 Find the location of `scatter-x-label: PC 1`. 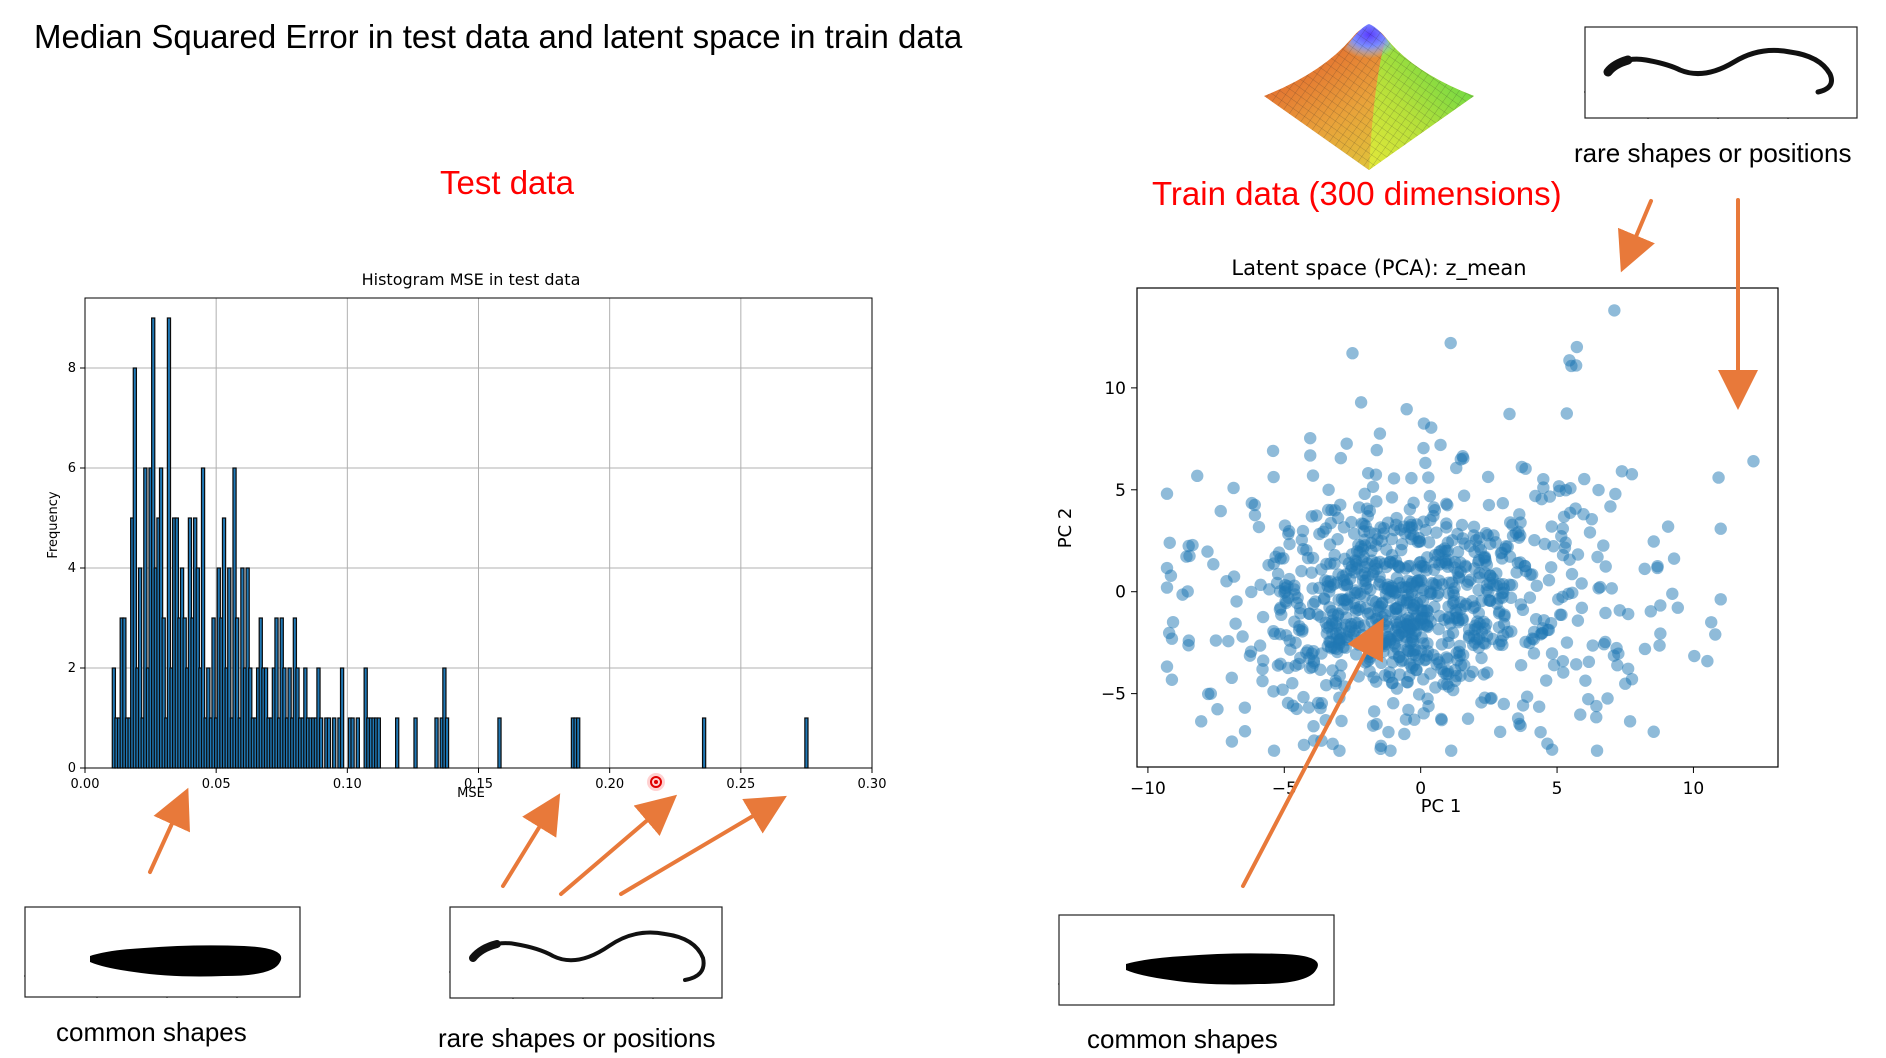

scatter-x-label: PC 1 is located at coordinates (1441, 806).